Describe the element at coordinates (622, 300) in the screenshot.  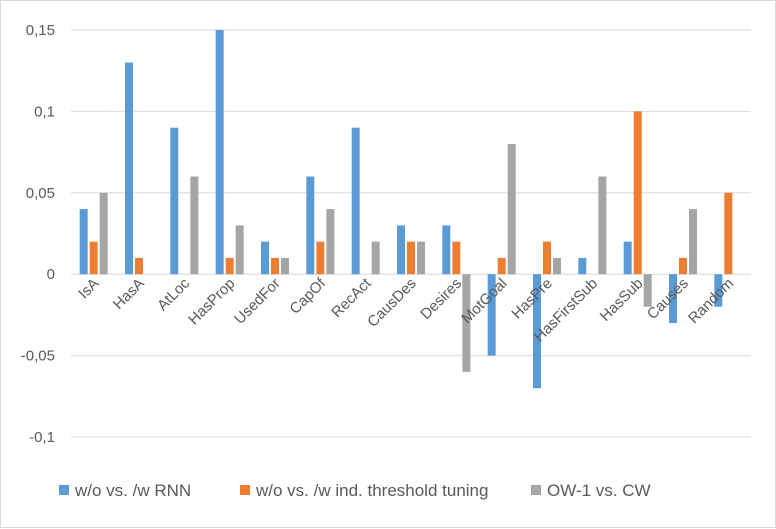
I see `category-label: HasSub` at that location.